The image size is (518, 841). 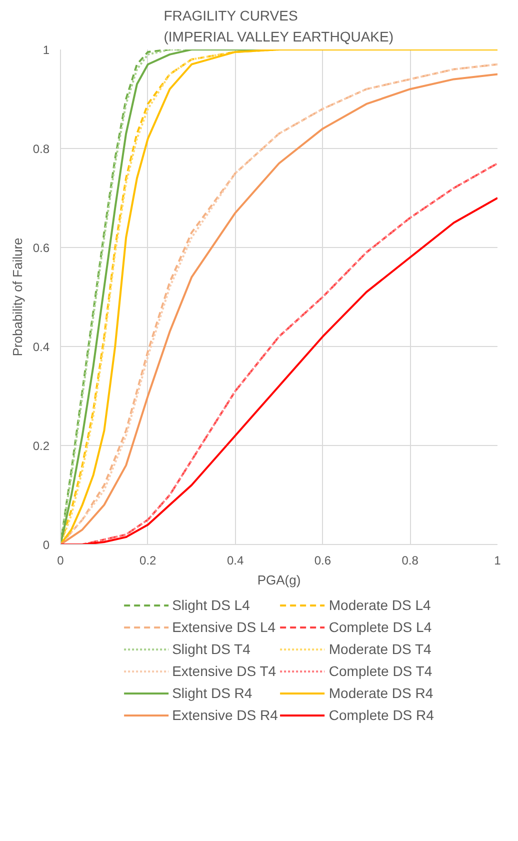 I want to click on y-tick-label: 1, so click(x=46, y=50).